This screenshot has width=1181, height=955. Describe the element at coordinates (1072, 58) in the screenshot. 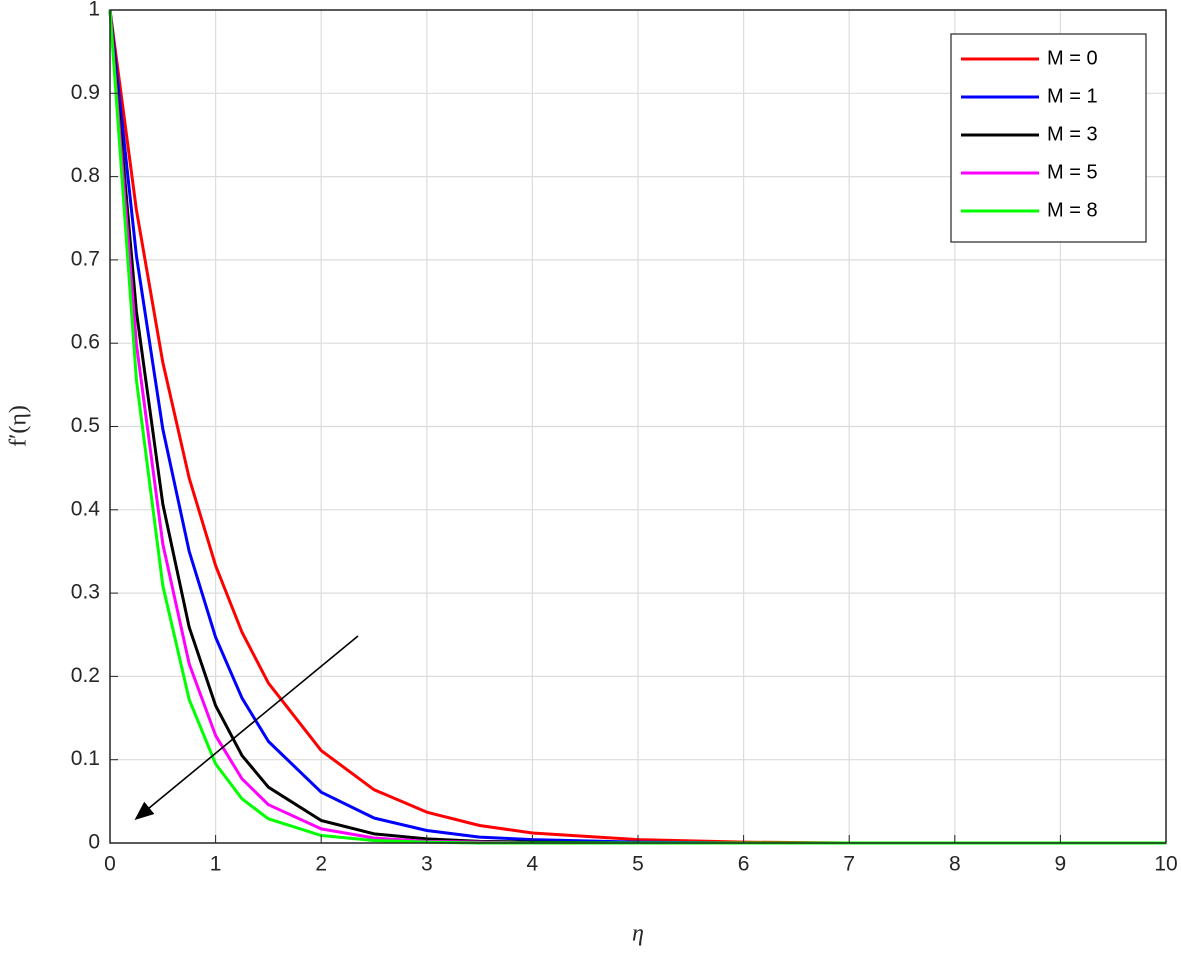

I see `legend-label: M = 0` at that location.